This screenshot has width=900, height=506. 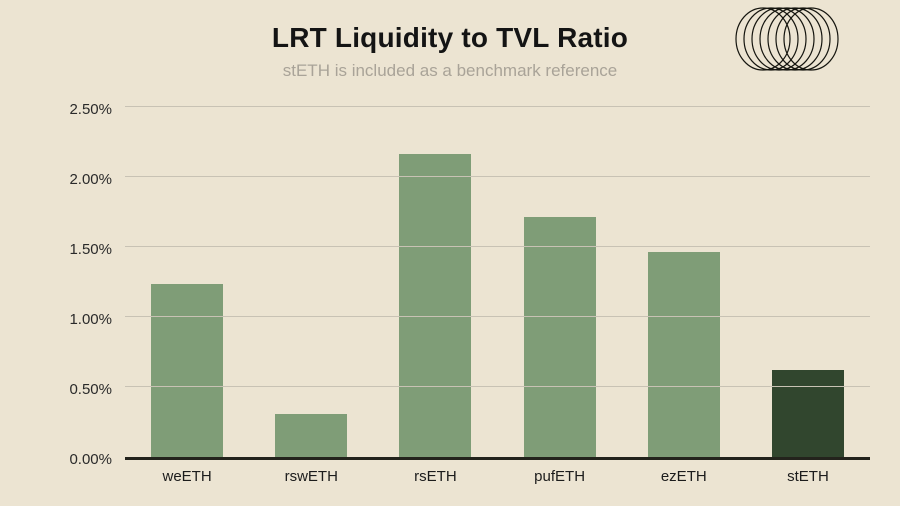 What do you see at coordinates (435, 305) in the screenshot?
I see `bar-rsETH` at bounding box center [435, 305].